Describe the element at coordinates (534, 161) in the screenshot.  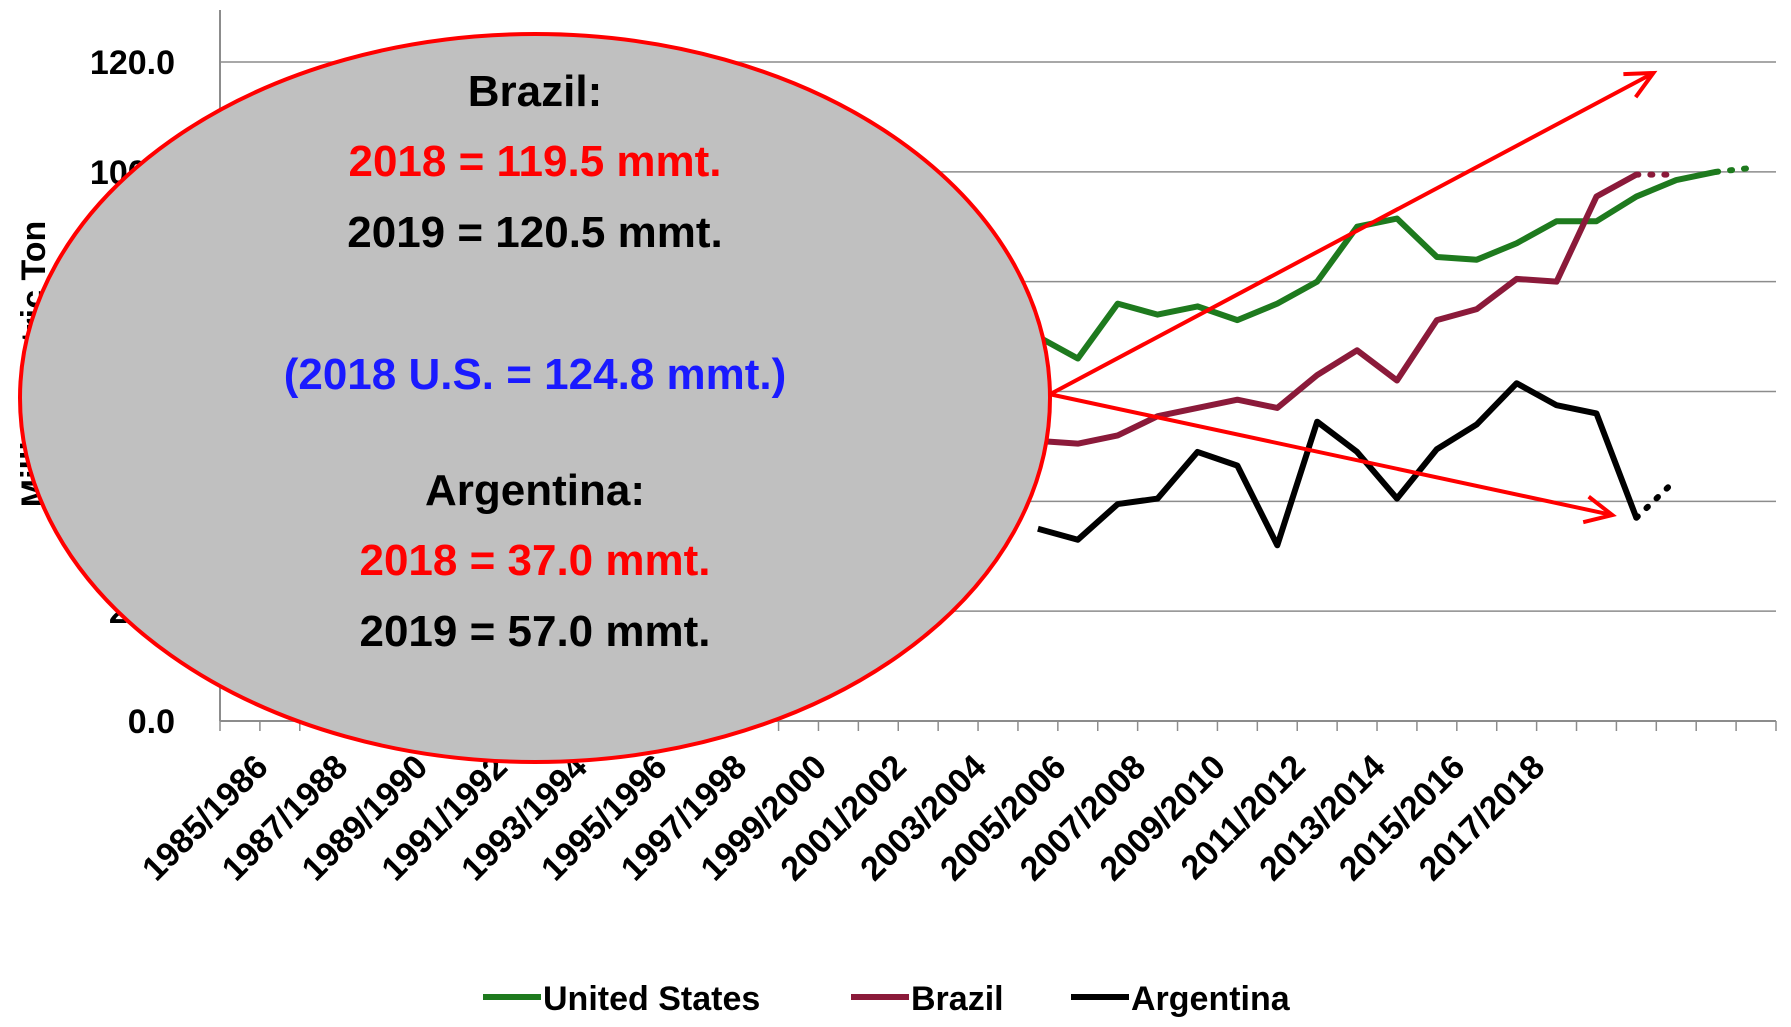
I see `brazil-2018: 2018 = 119.5 mmt.` at that location.